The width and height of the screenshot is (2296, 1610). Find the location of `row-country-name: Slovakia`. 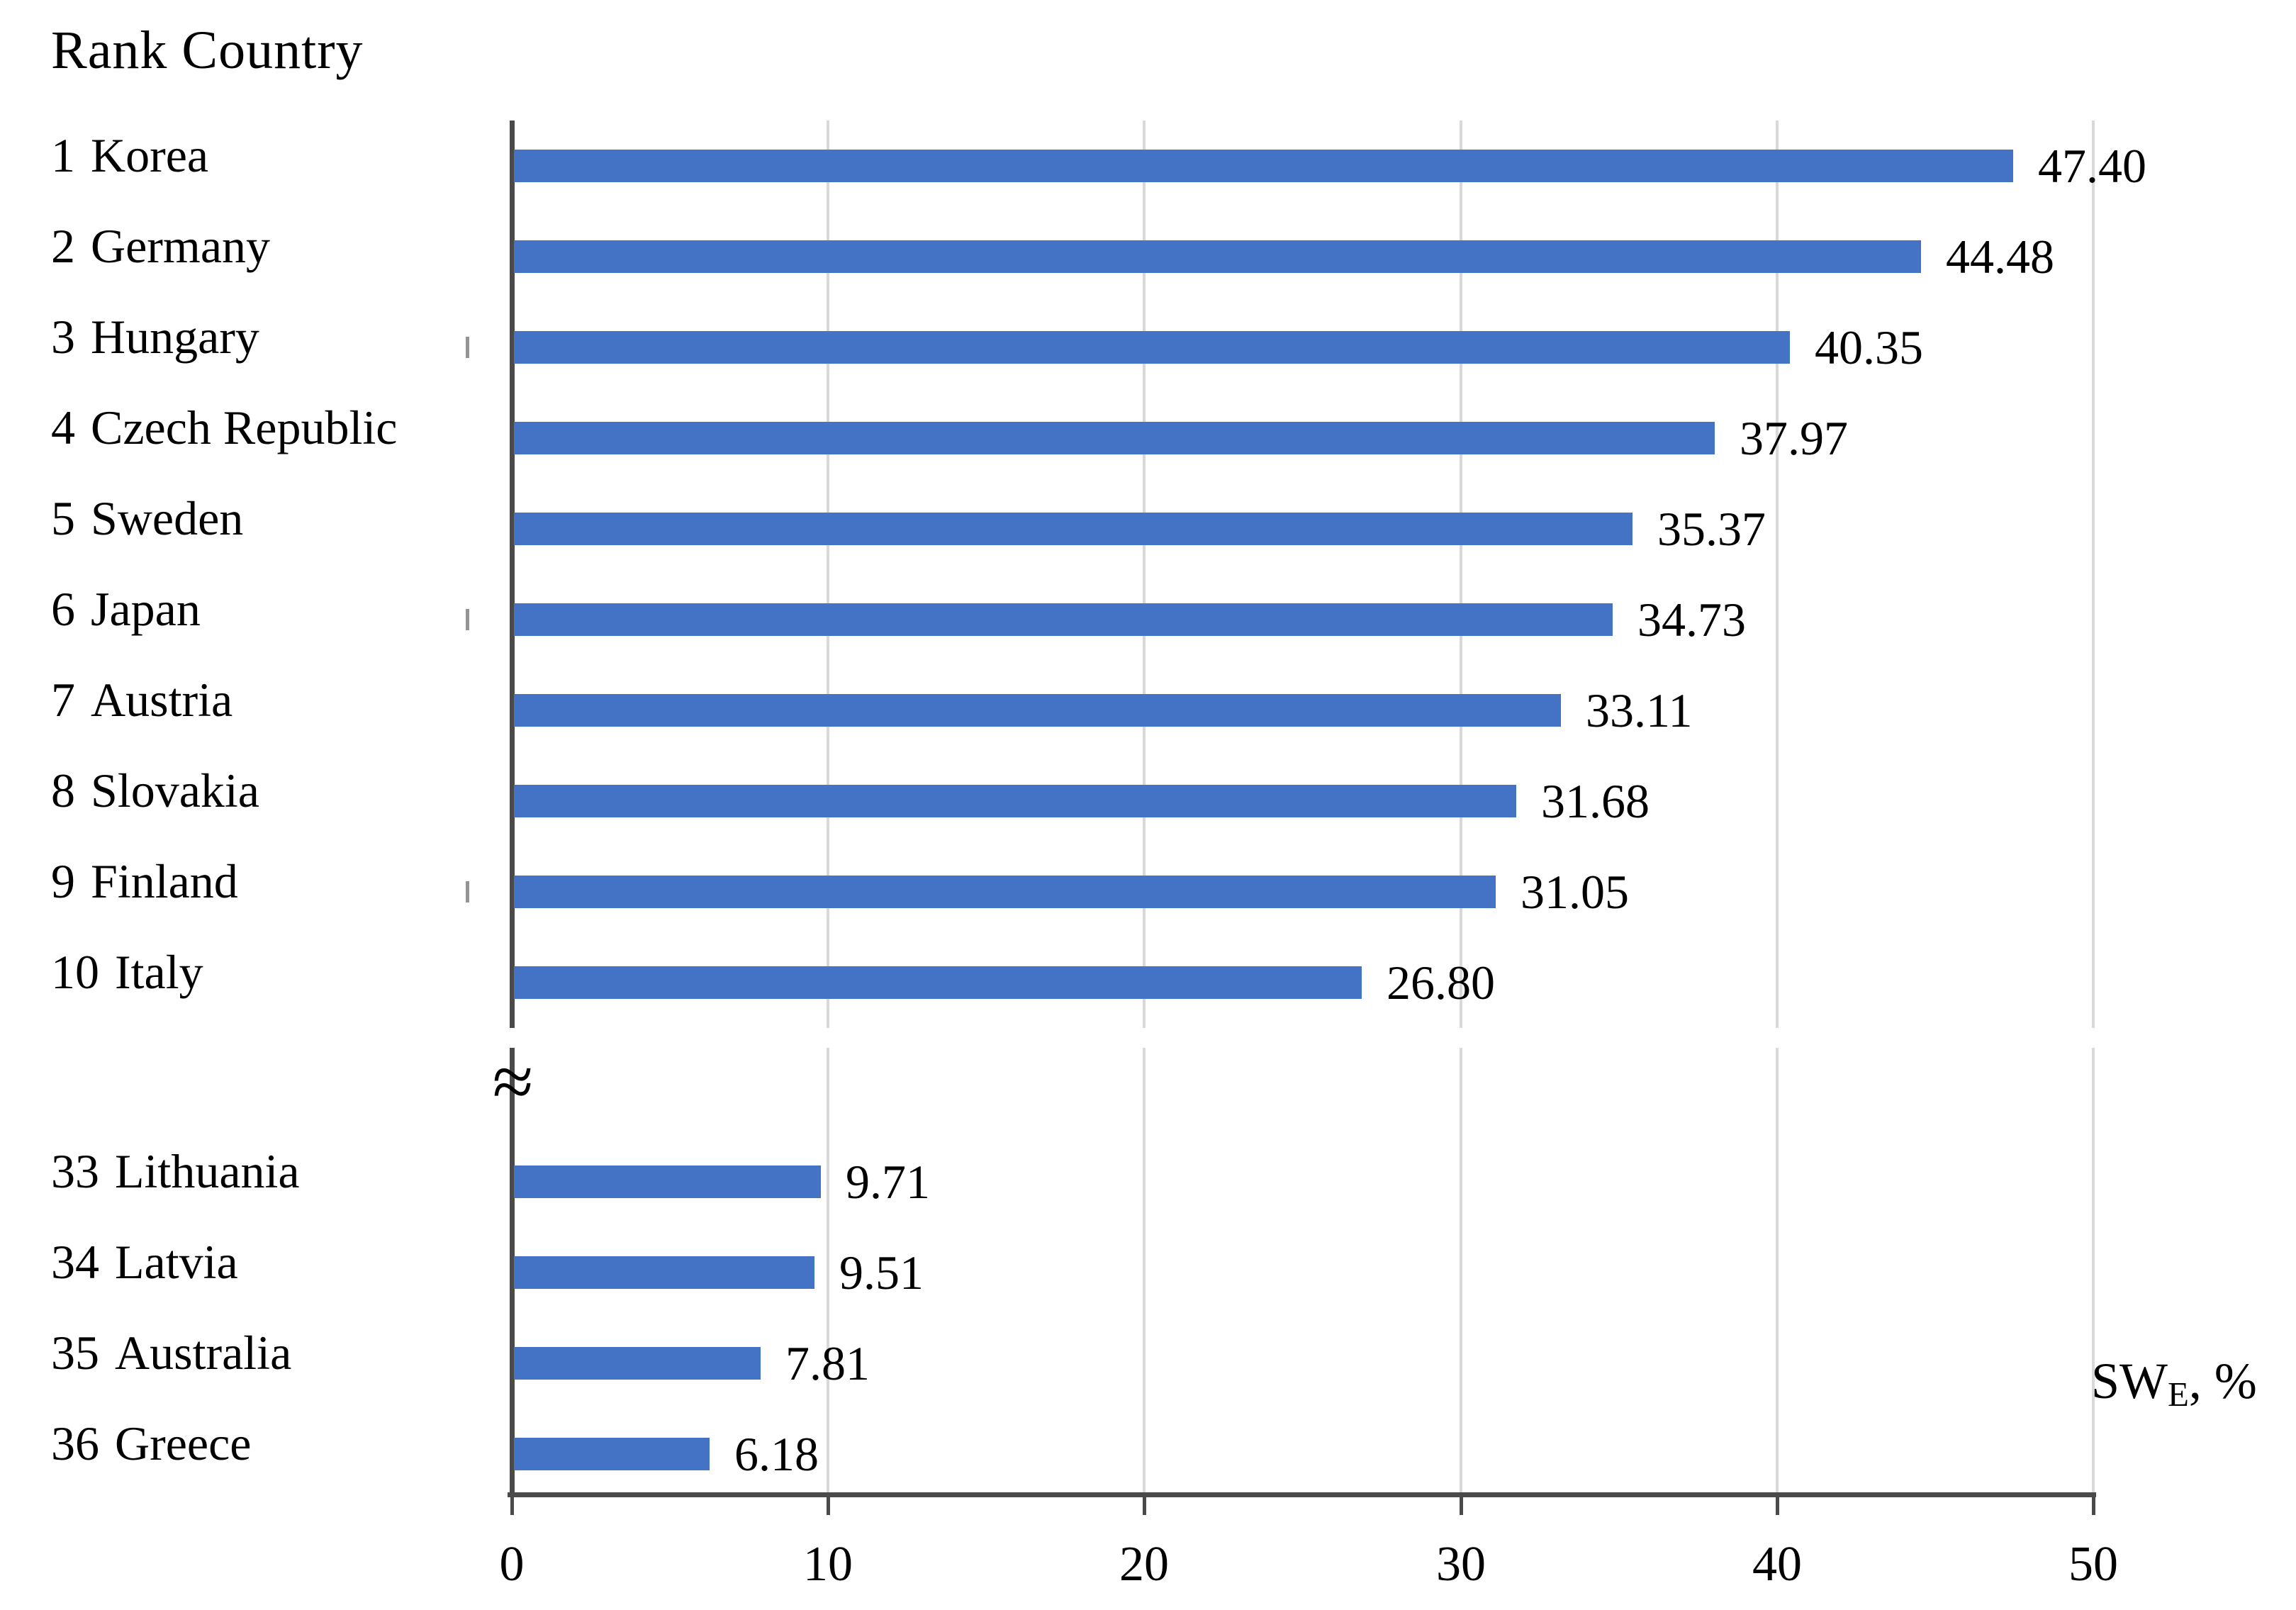

row-country-name: Slovakia is located at coordinates (175, 791).